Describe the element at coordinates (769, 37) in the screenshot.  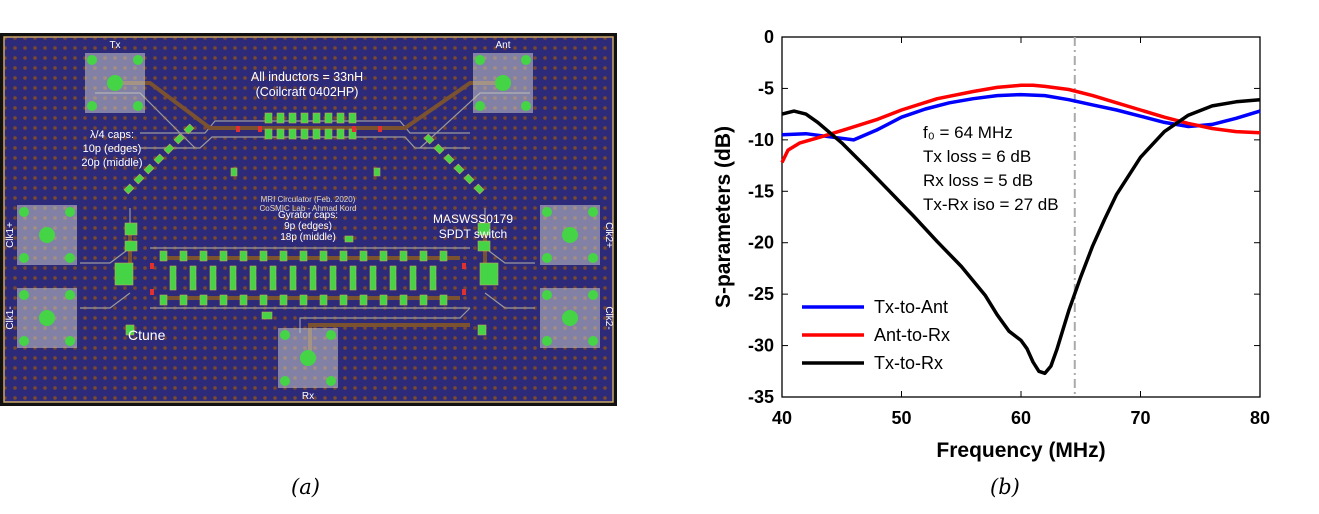
I see `y-tick-label: 0` at that location.